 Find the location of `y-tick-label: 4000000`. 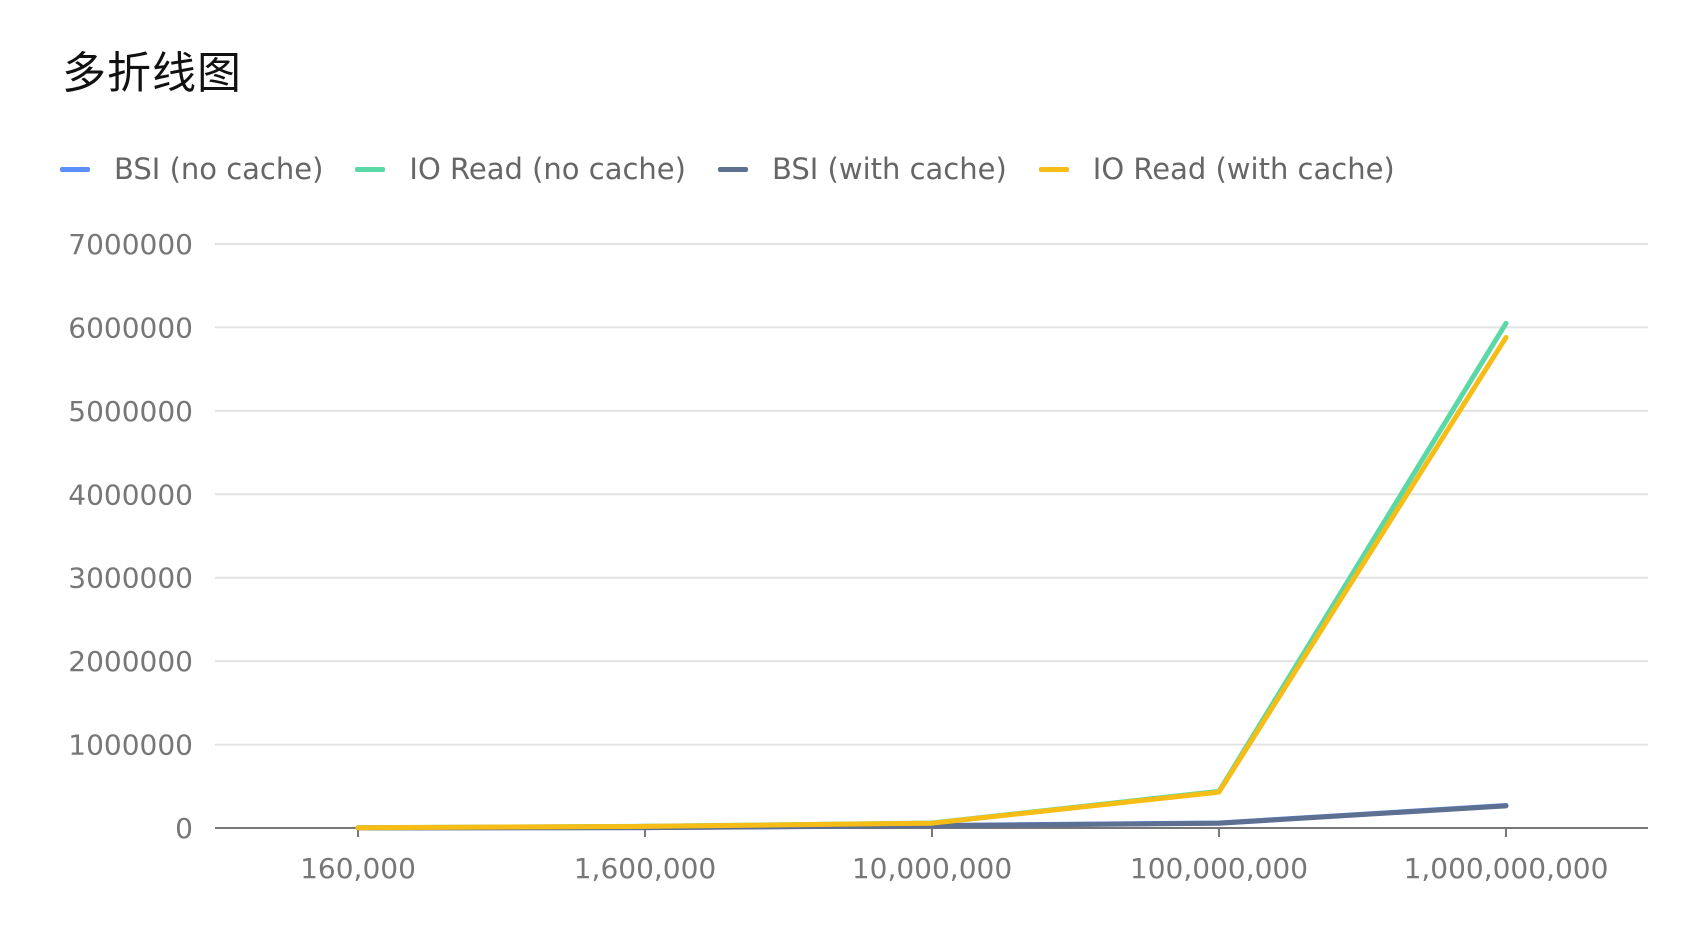

y-tick-label: 4000000 is located at coordinates (130, 494).